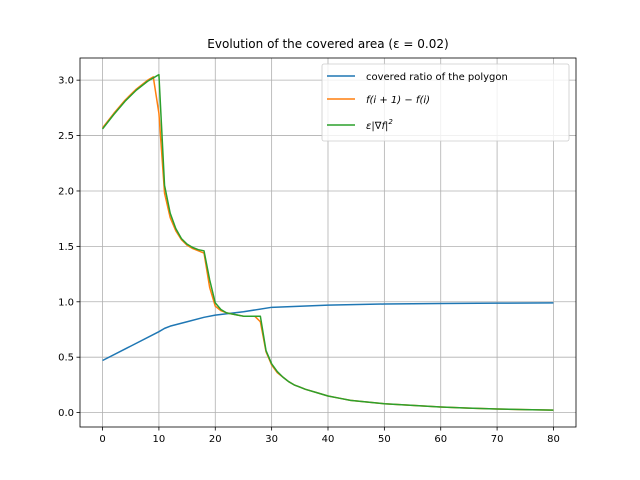 The image size is (640, 480). What do you see at coordinates (271, 439) in the screenshot?
I see `x-tick-label: 30` at bounding box center [271, 439].